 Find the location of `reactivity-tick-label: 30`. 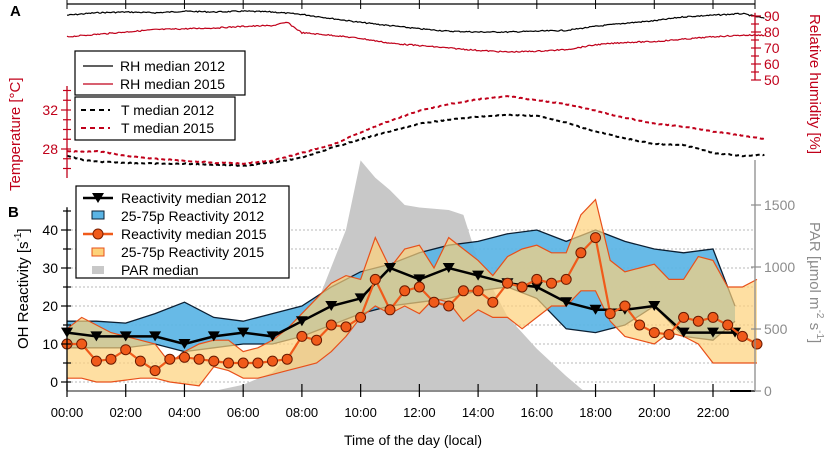

reactivity-tick-label: 30 is located at coordinates (50, 268).